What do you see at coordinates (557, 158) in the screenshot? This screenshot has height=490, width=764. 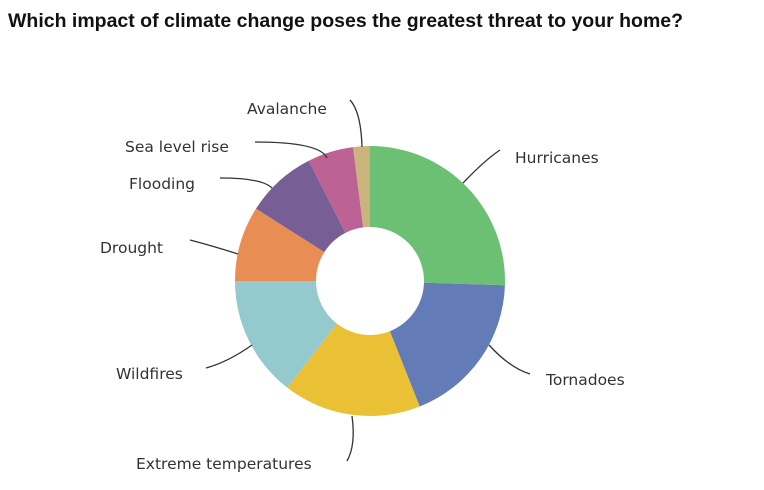 I see `slice-label-hurricanes: Hurricanes` at bounding box center [557, 158].